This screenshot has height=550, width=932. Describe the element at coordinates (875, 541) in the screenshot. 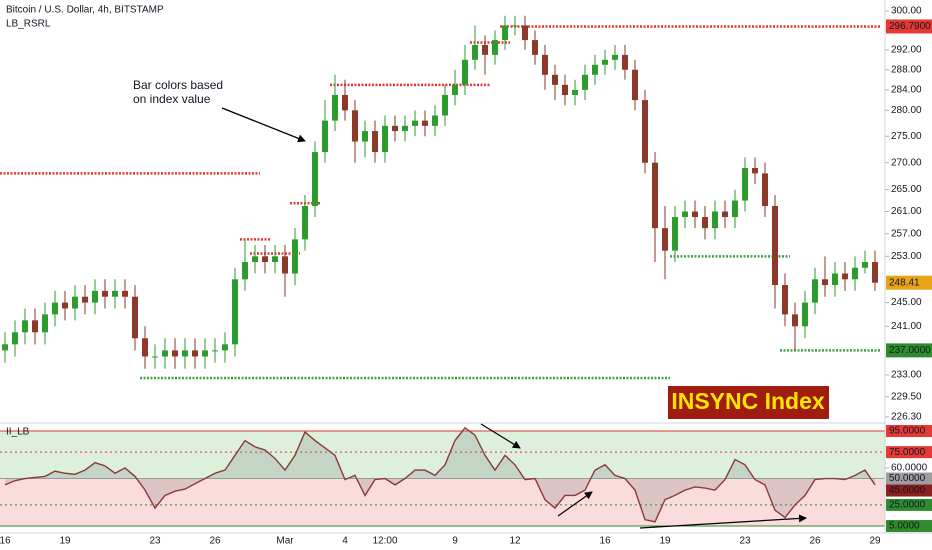

I see `x-tick-label: 29` at that location.